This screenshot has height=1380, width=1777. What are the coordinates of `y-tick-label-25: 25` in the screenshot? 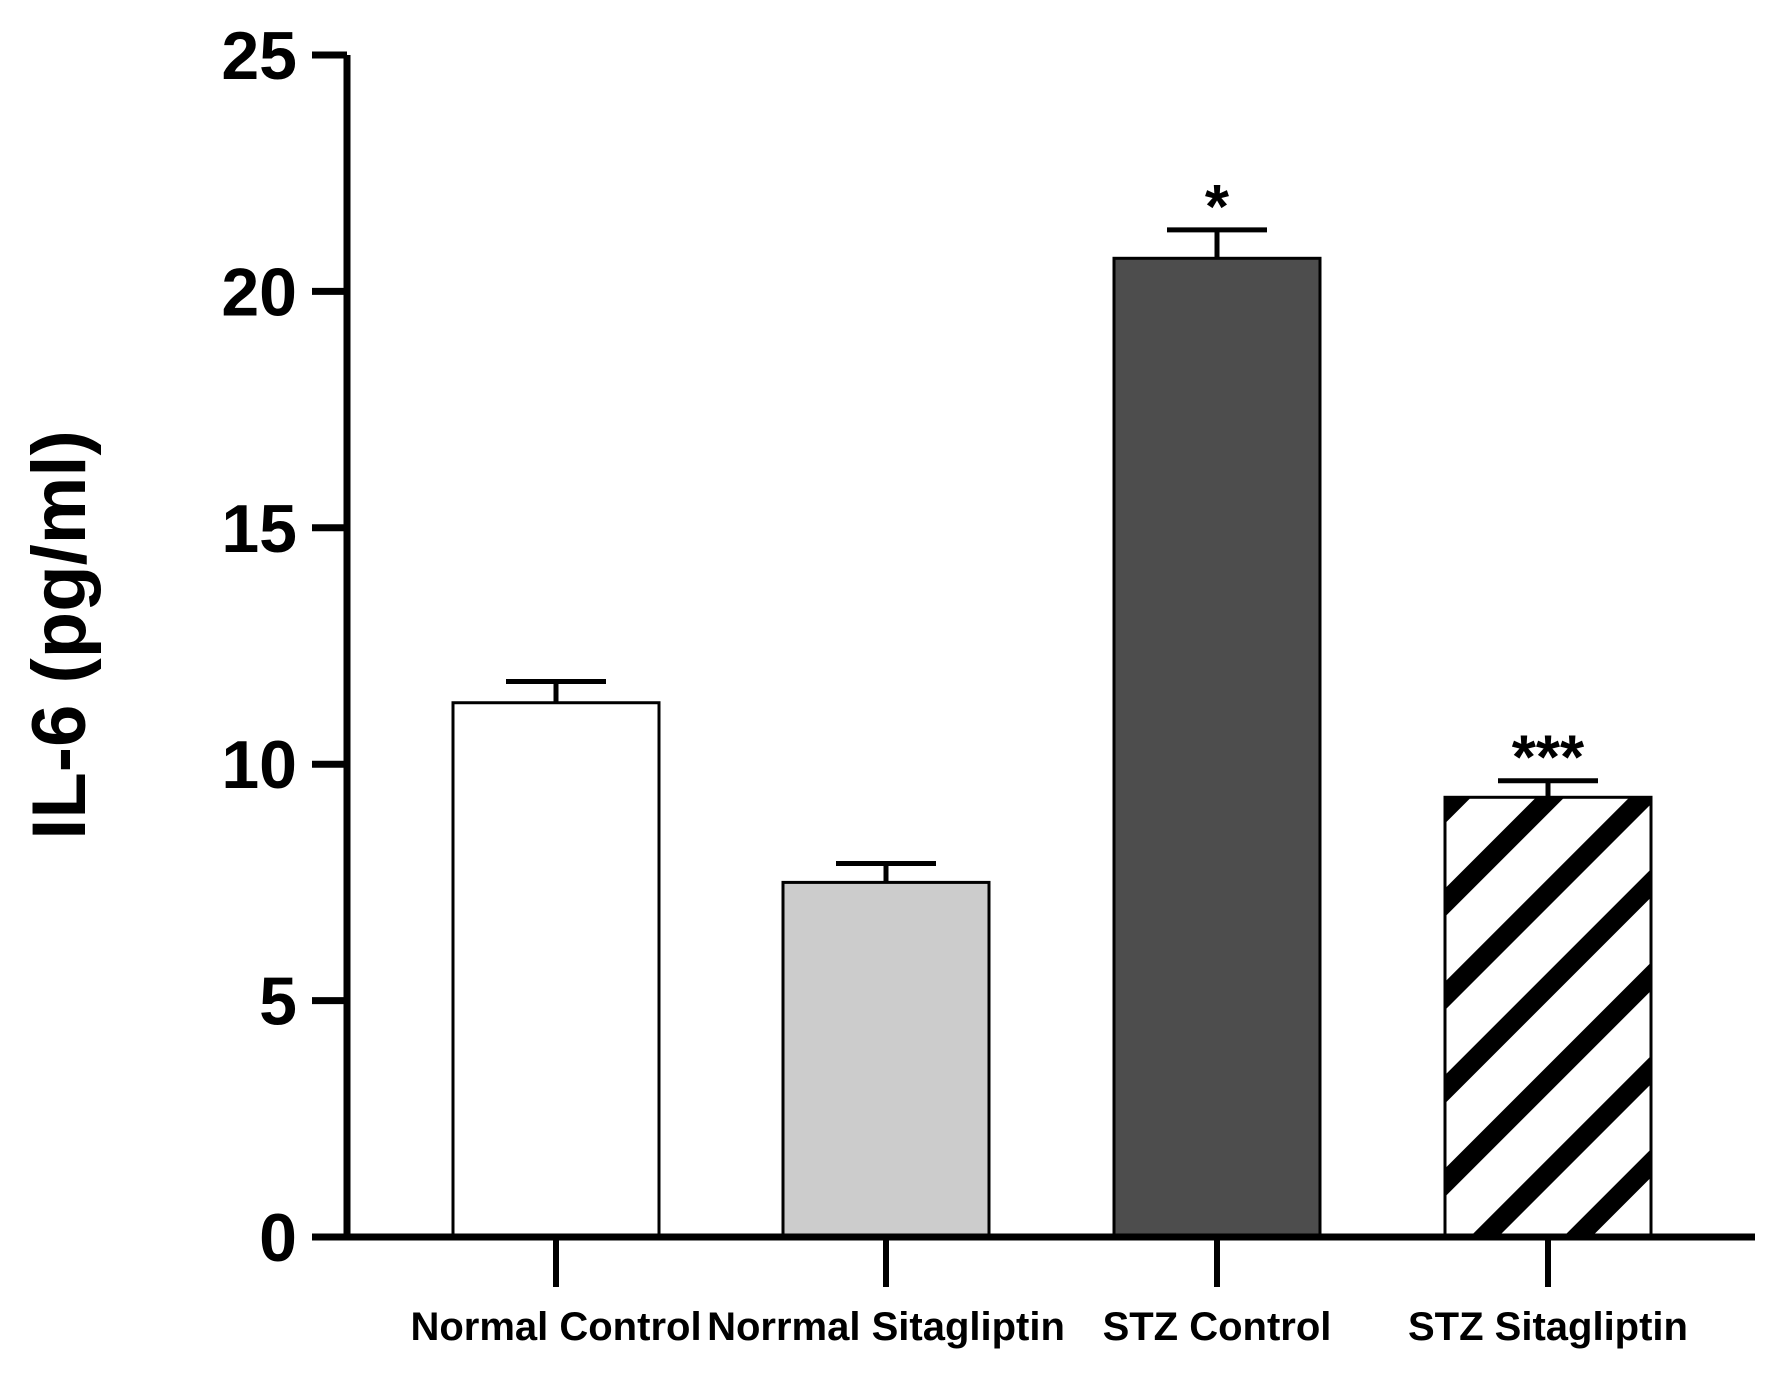 It's located at (259, 56).